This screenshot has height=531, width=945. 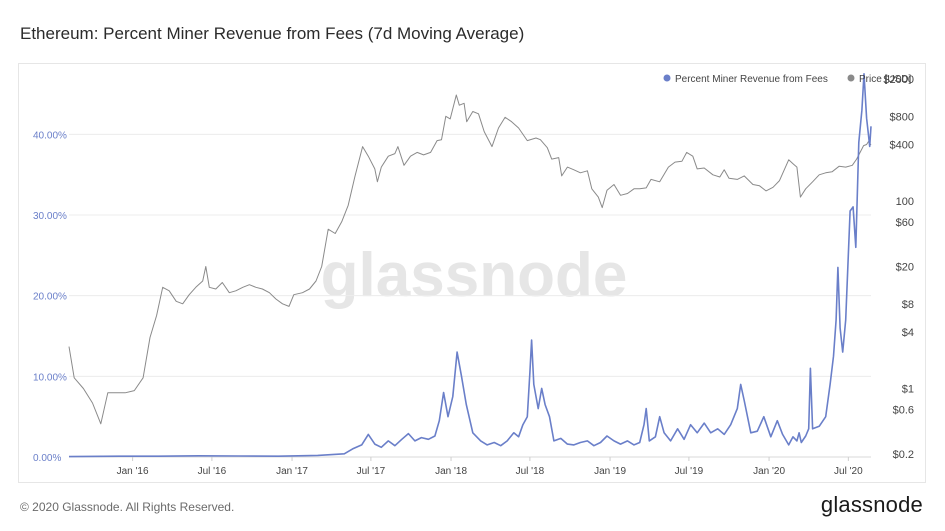 I want to click on right-tick-label: $60, so click(x=905, y=223).